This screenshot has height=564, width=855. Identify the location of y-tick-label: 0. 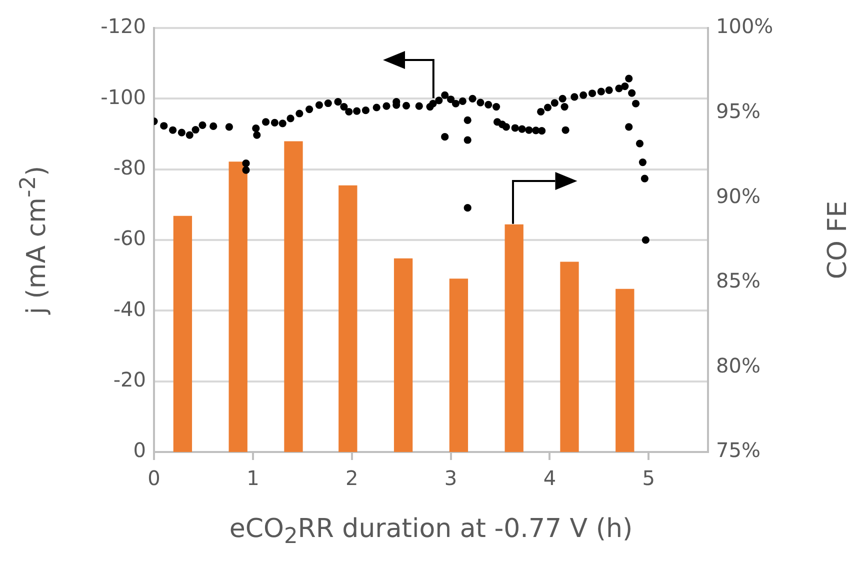
(139, 450).